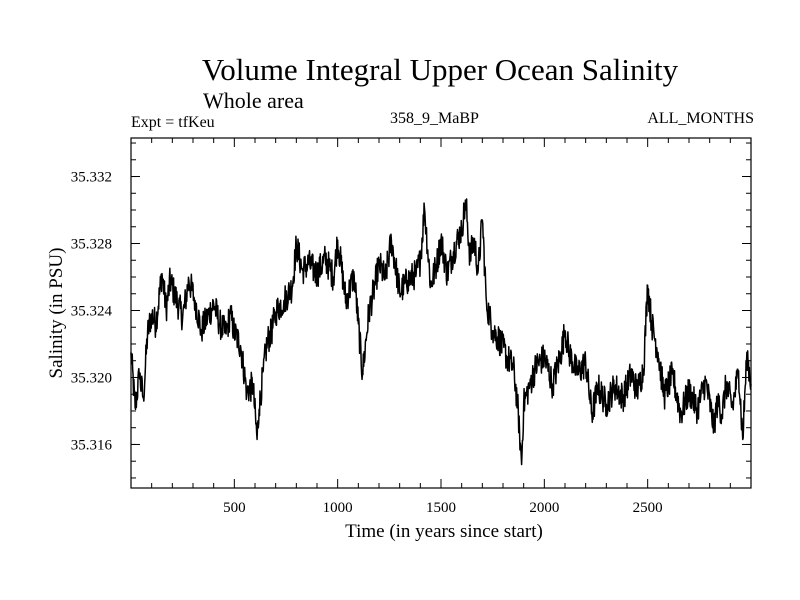 The width and height of the screenshot is (800, 600). Describe the element at coordinates (91, 178) in the screenshot. I see `y-tick-label: 35.332` at that location.